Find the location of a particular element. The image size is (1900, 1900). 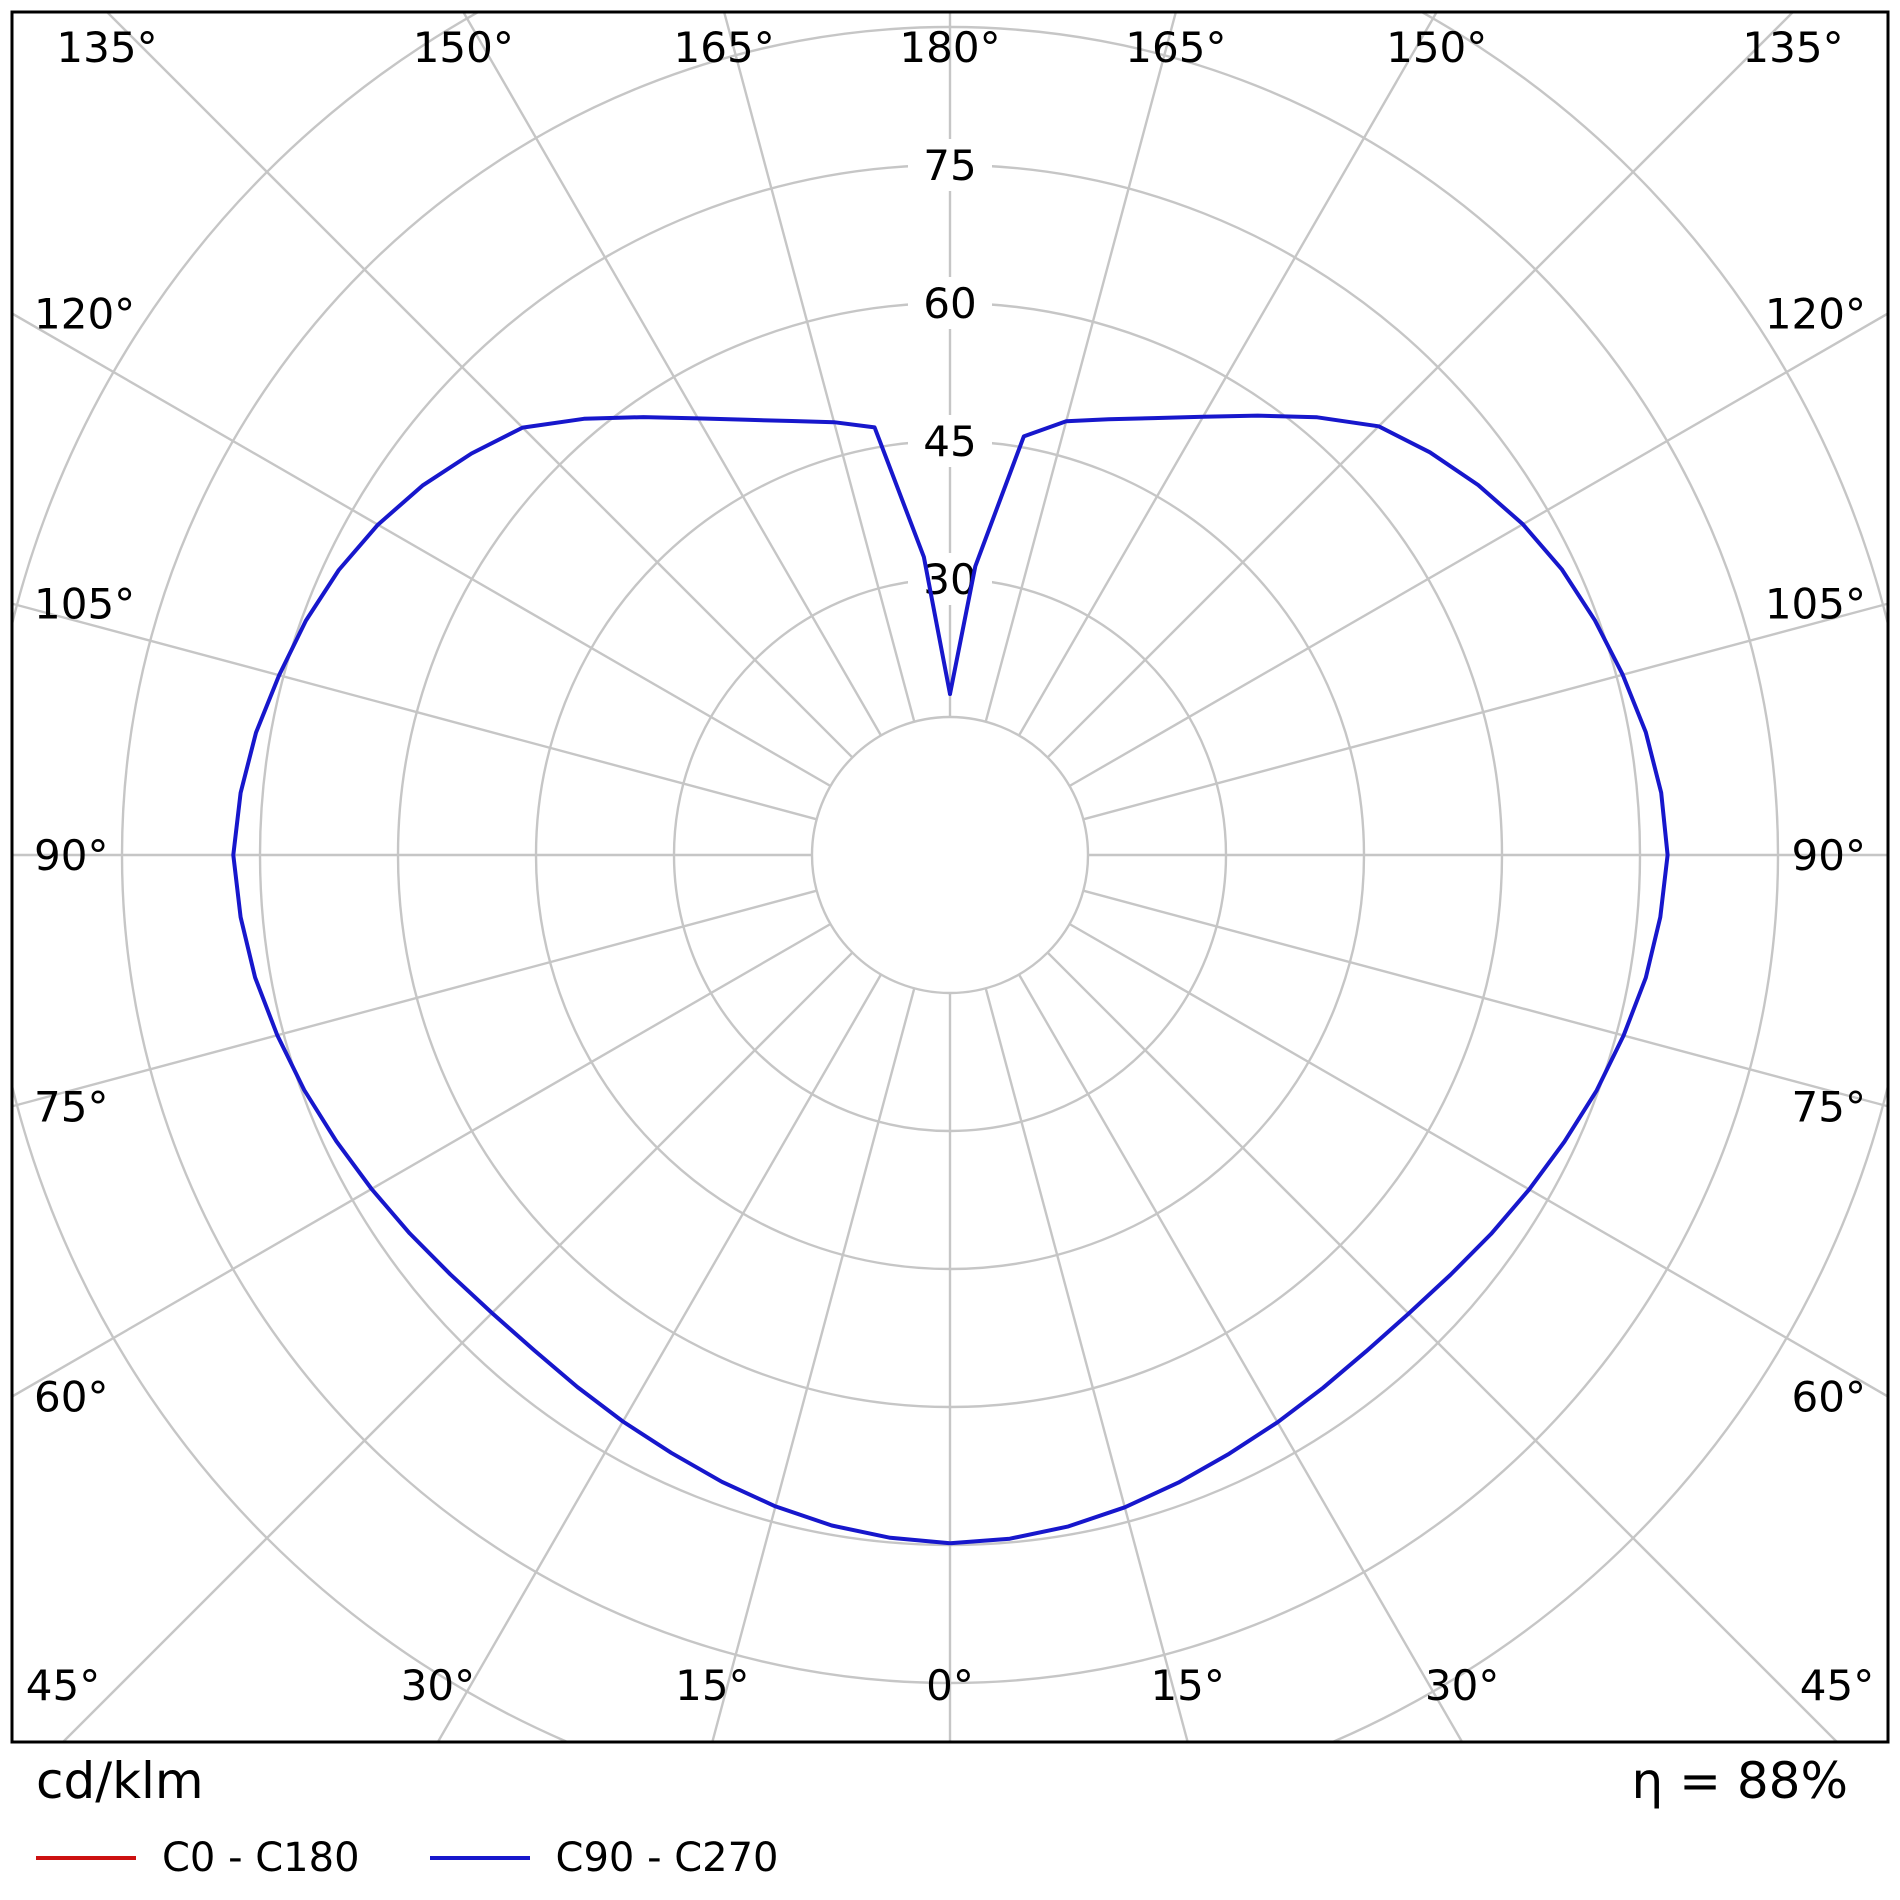

ring-value-label: 45 is located at coordinates (949, 441).